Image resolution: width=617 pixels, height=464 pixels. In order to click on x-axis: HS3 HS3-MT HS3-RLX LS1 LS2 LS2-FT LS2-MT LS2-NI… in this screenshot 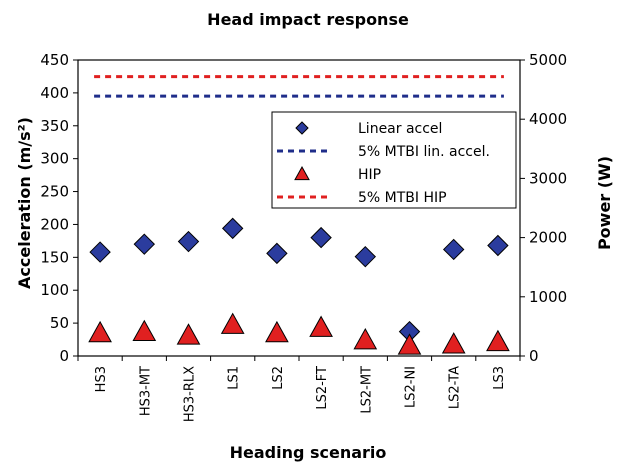, I will do `click(299, 389)`.